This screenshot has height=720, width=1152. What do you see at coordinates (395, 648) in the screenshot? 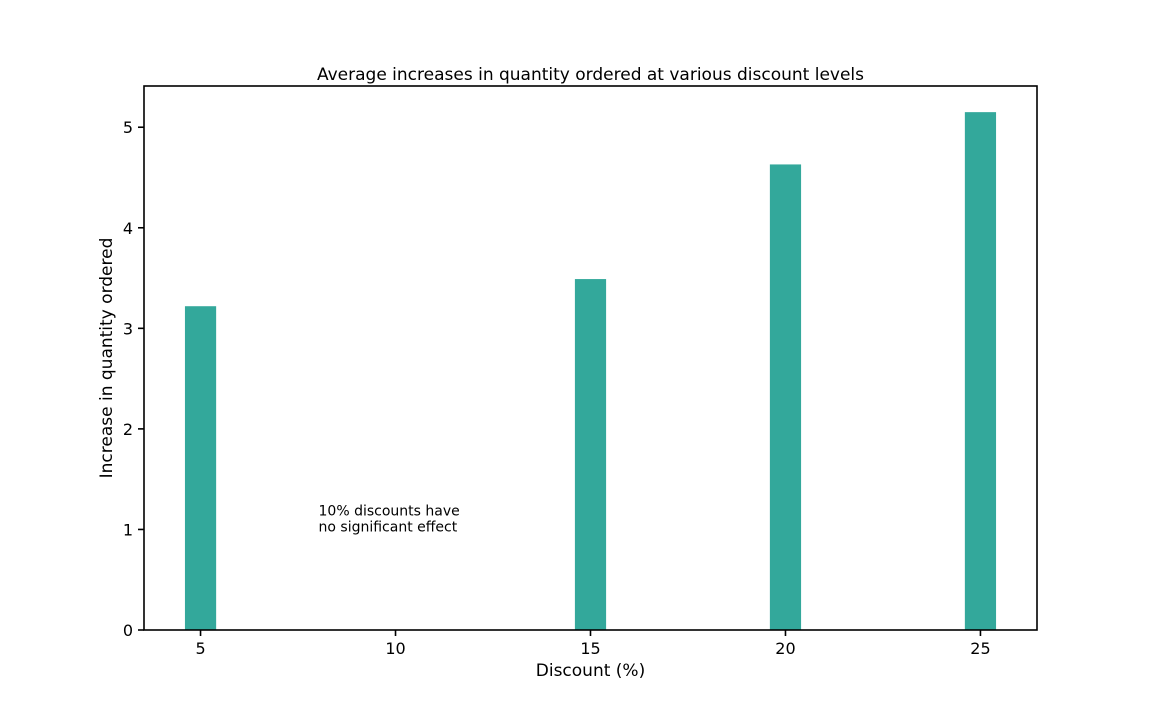
I see `x-tick-label: 10` at bounding box center [395, 648].